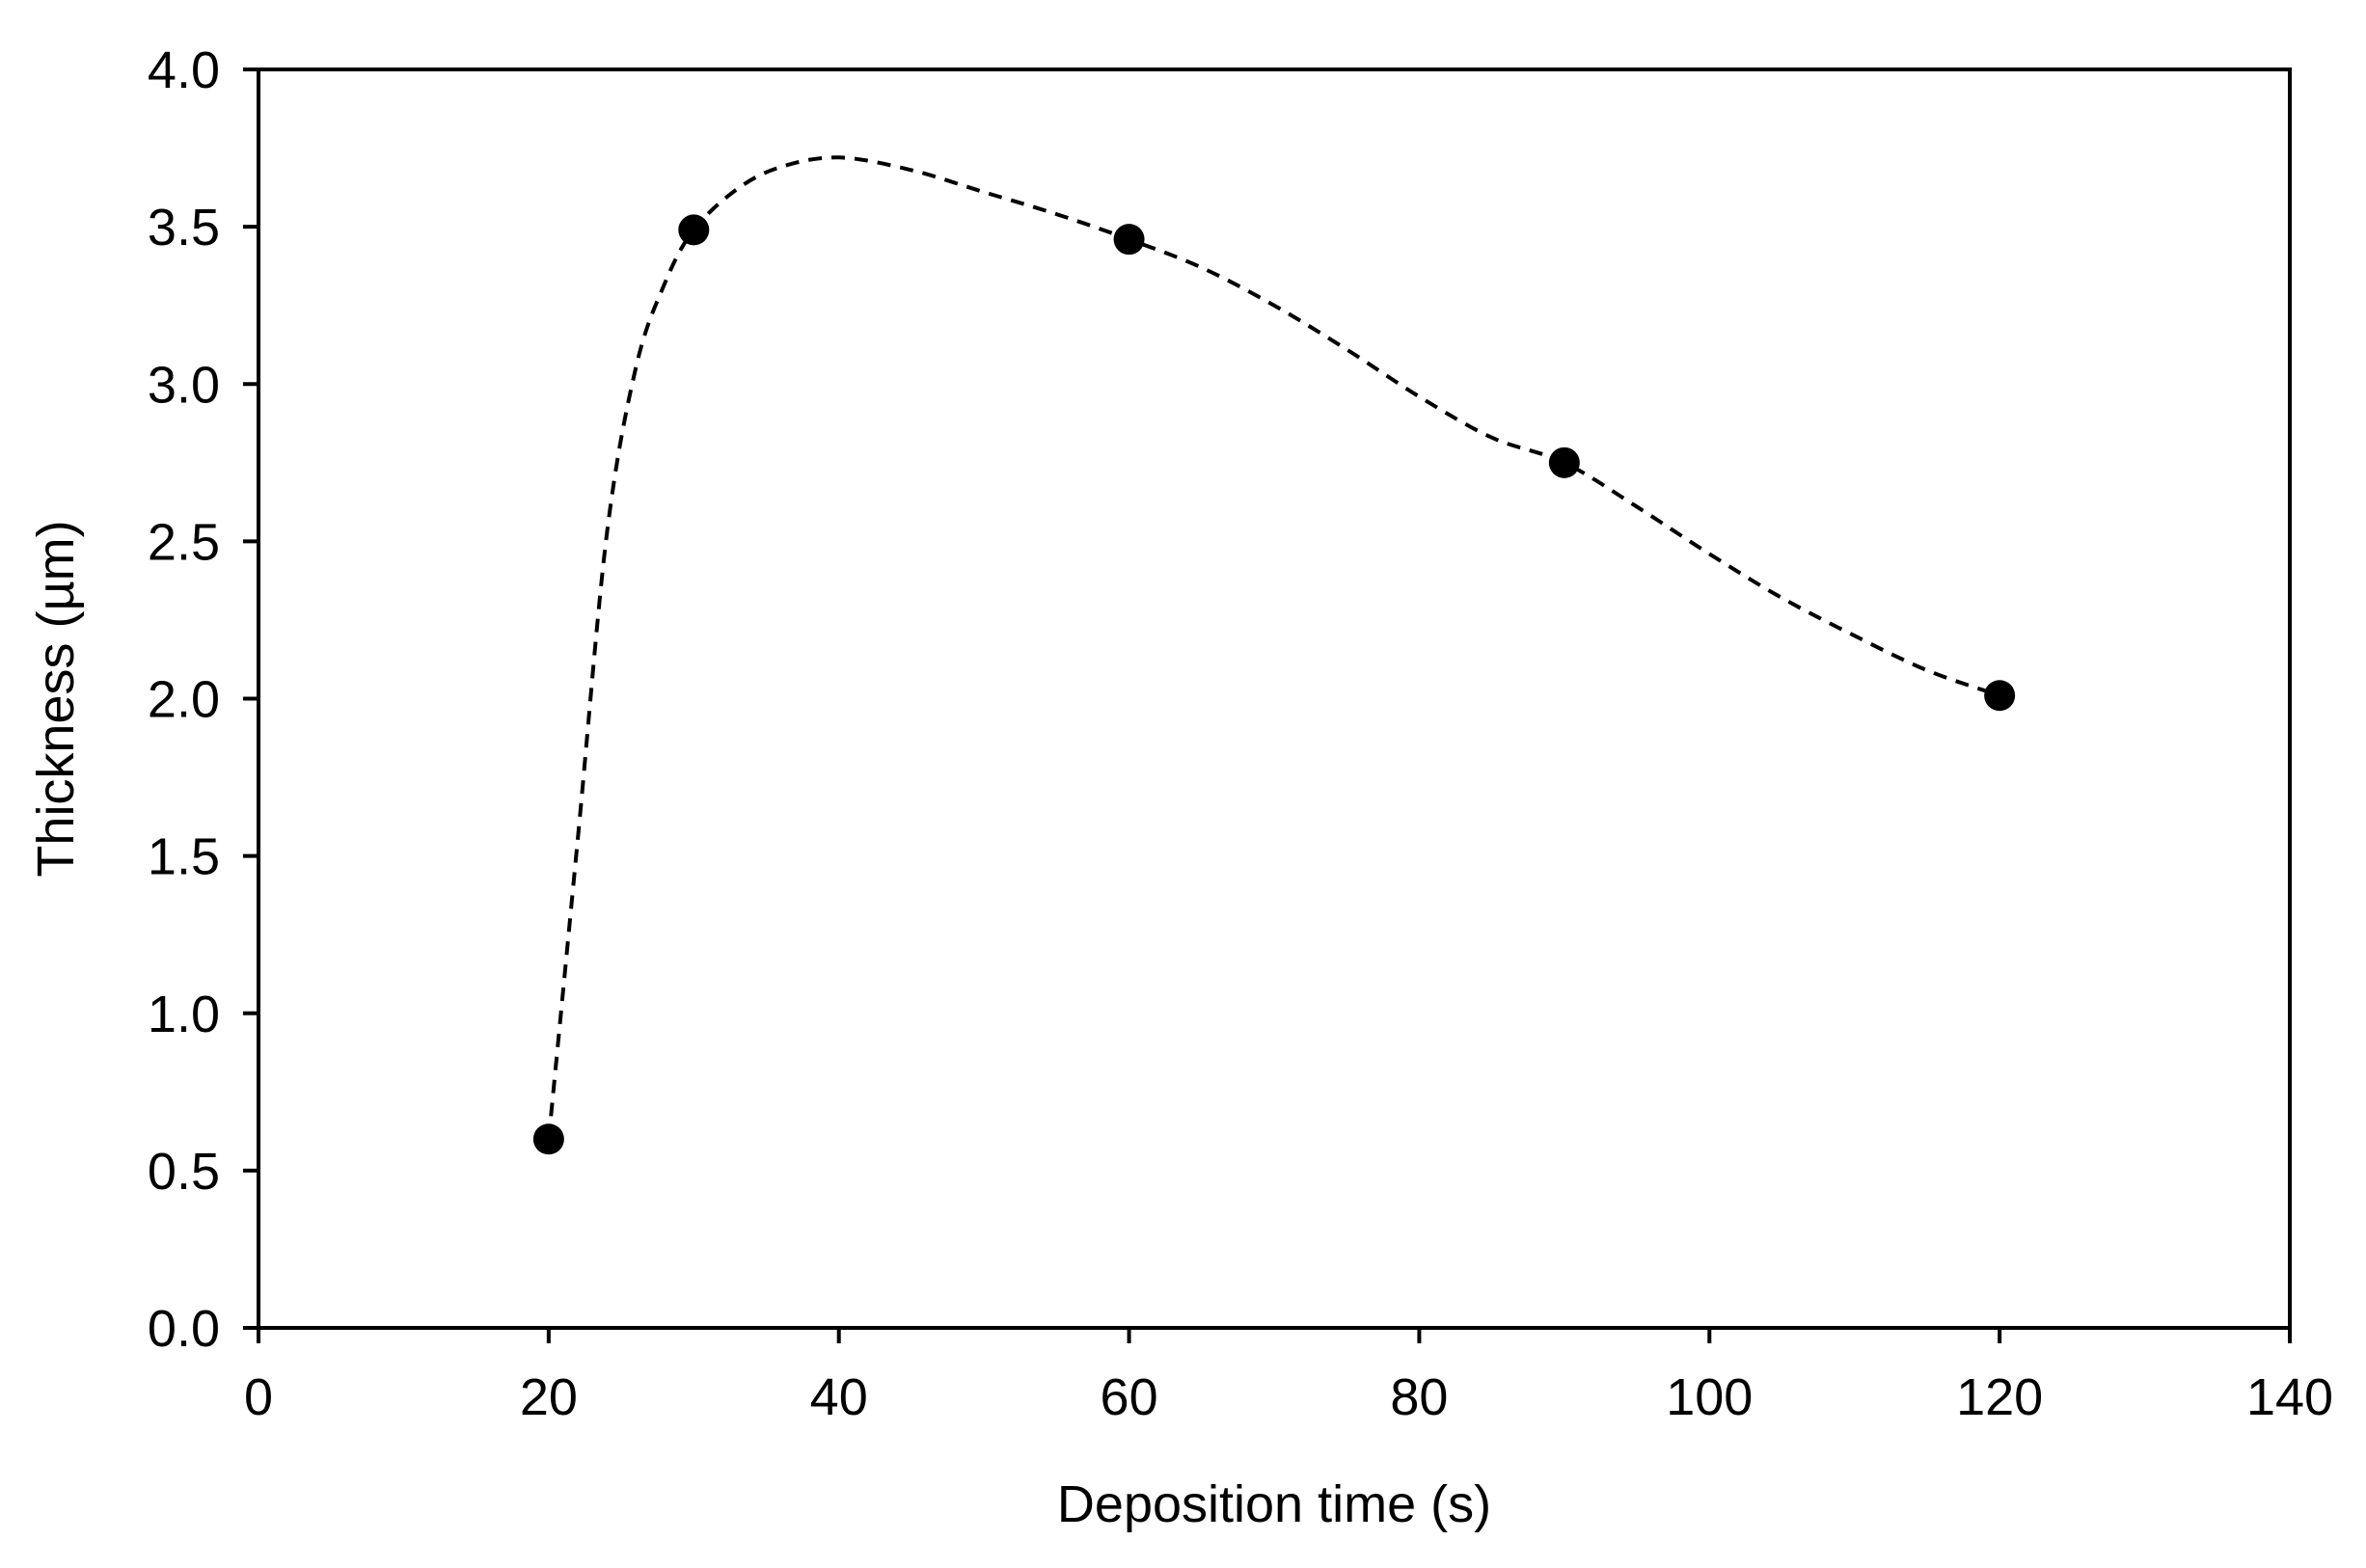 The height and width of the screenshot is (1568, 2366). What do you see at coordinates (184, 385) in the screenshot?
I see `y-tick-label: 3.0` at bounding box center [184, 385].